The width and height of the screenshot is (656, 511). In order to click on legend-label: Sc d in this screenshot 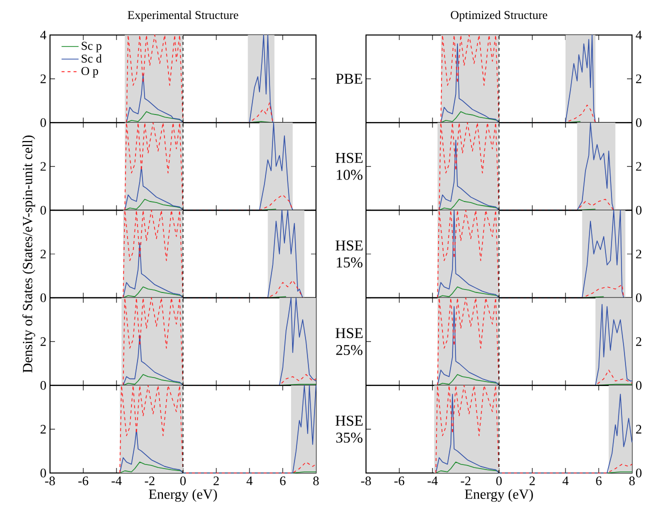, I will do `click(92, 58)`.